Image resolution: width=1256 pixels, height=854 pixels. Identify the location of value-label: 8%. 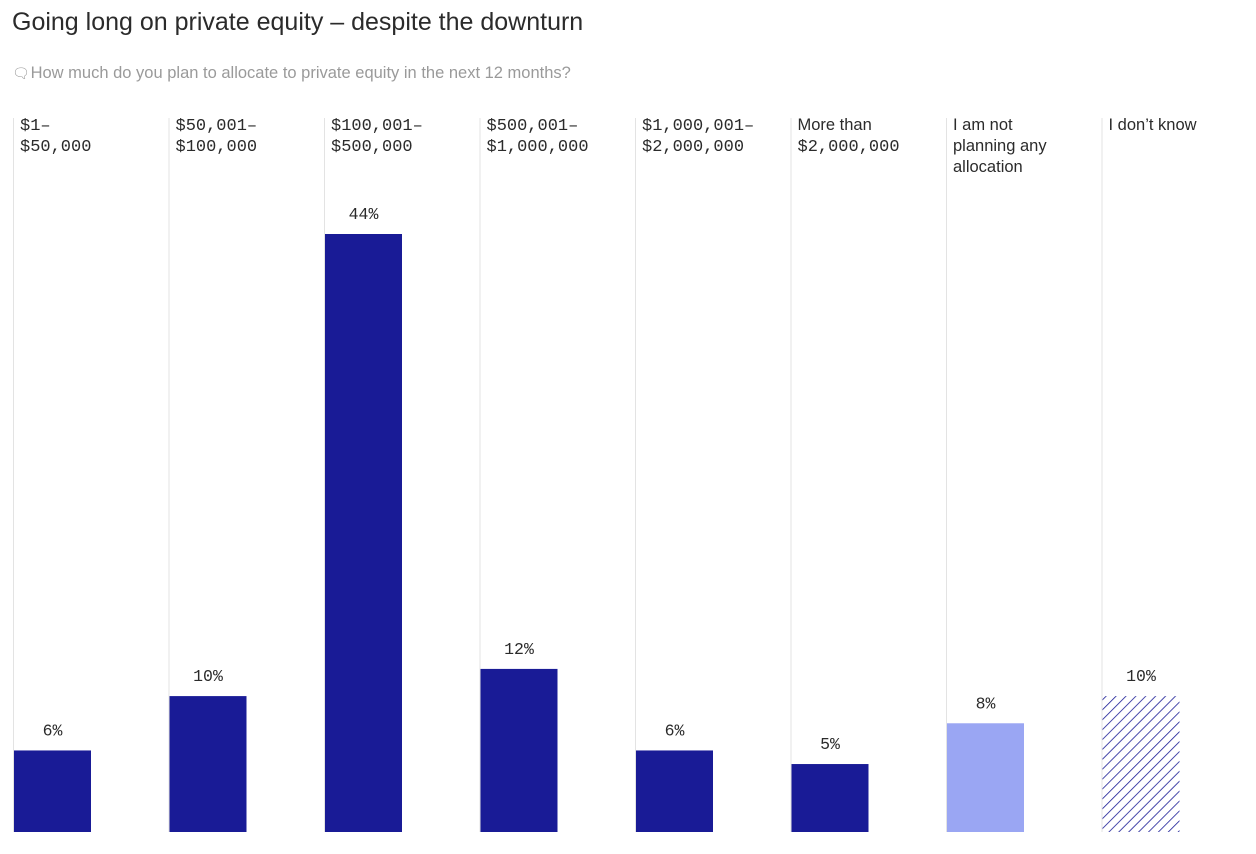
(986, 703).